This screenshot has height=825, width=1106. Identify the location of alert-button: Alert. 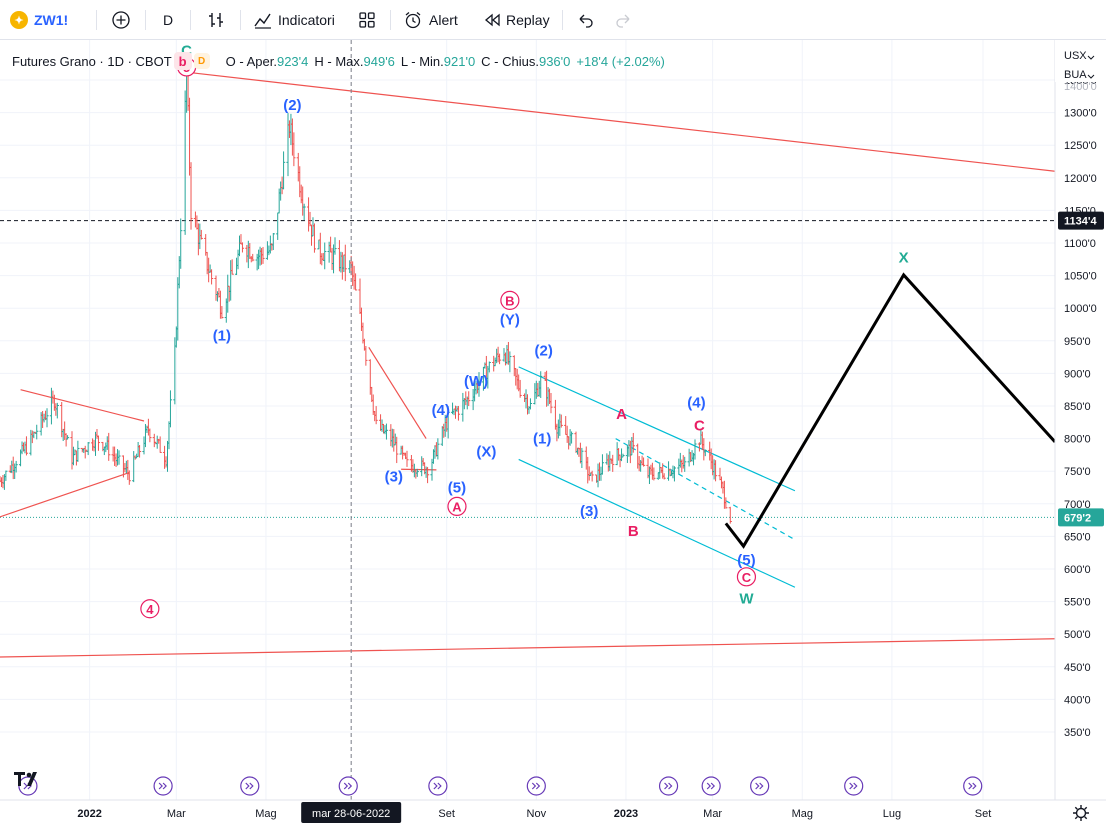
(430, 20).